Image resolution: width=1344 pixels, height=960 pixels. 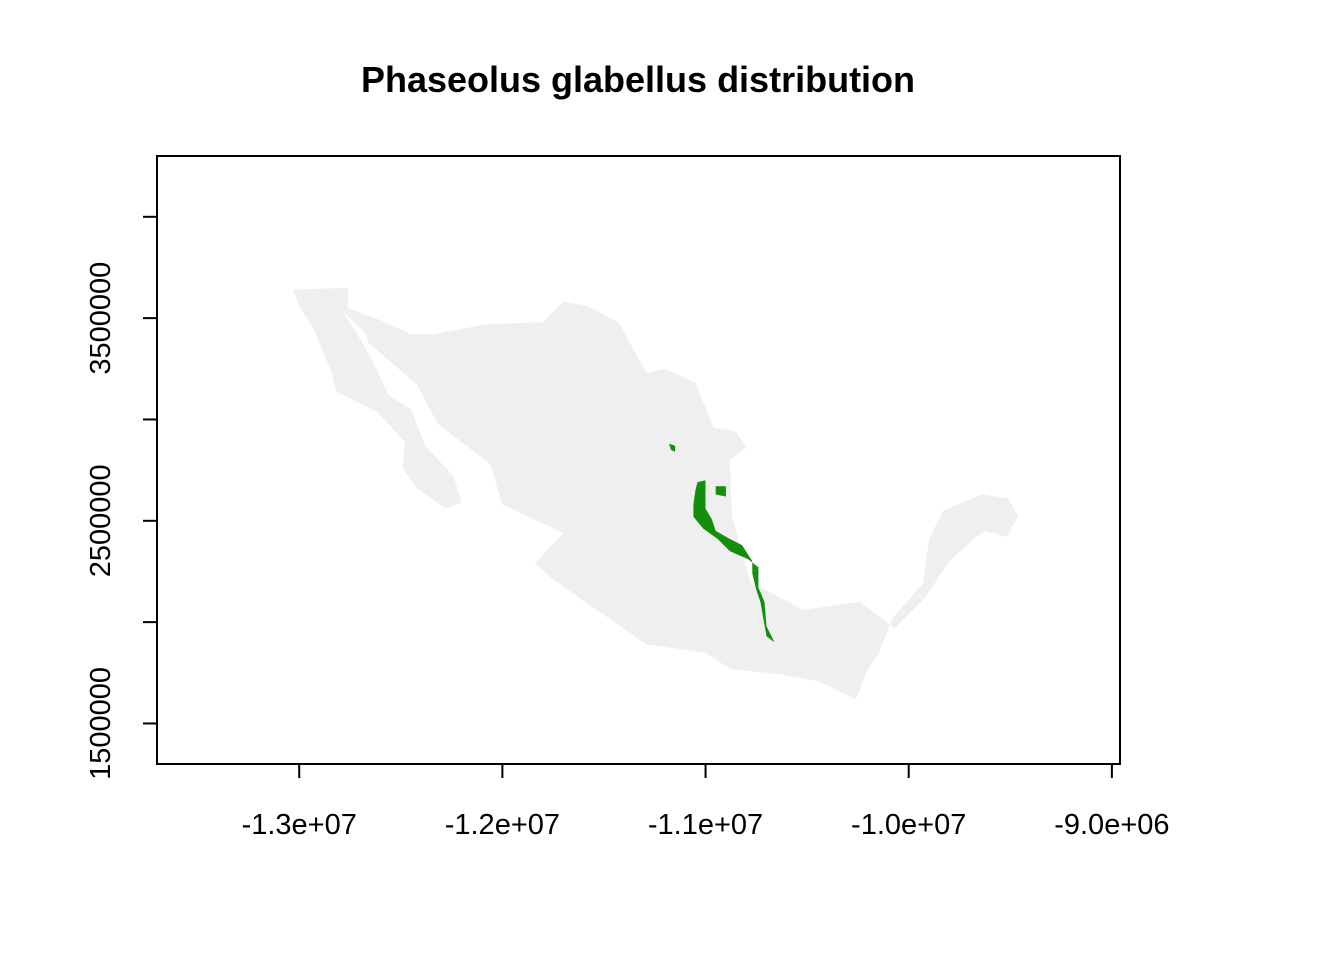 What do you see at coordinates (121, 497) in the screenshot?
I see `y-axis: 1500000 2500000 3500000` at bounding box center [121, 497].